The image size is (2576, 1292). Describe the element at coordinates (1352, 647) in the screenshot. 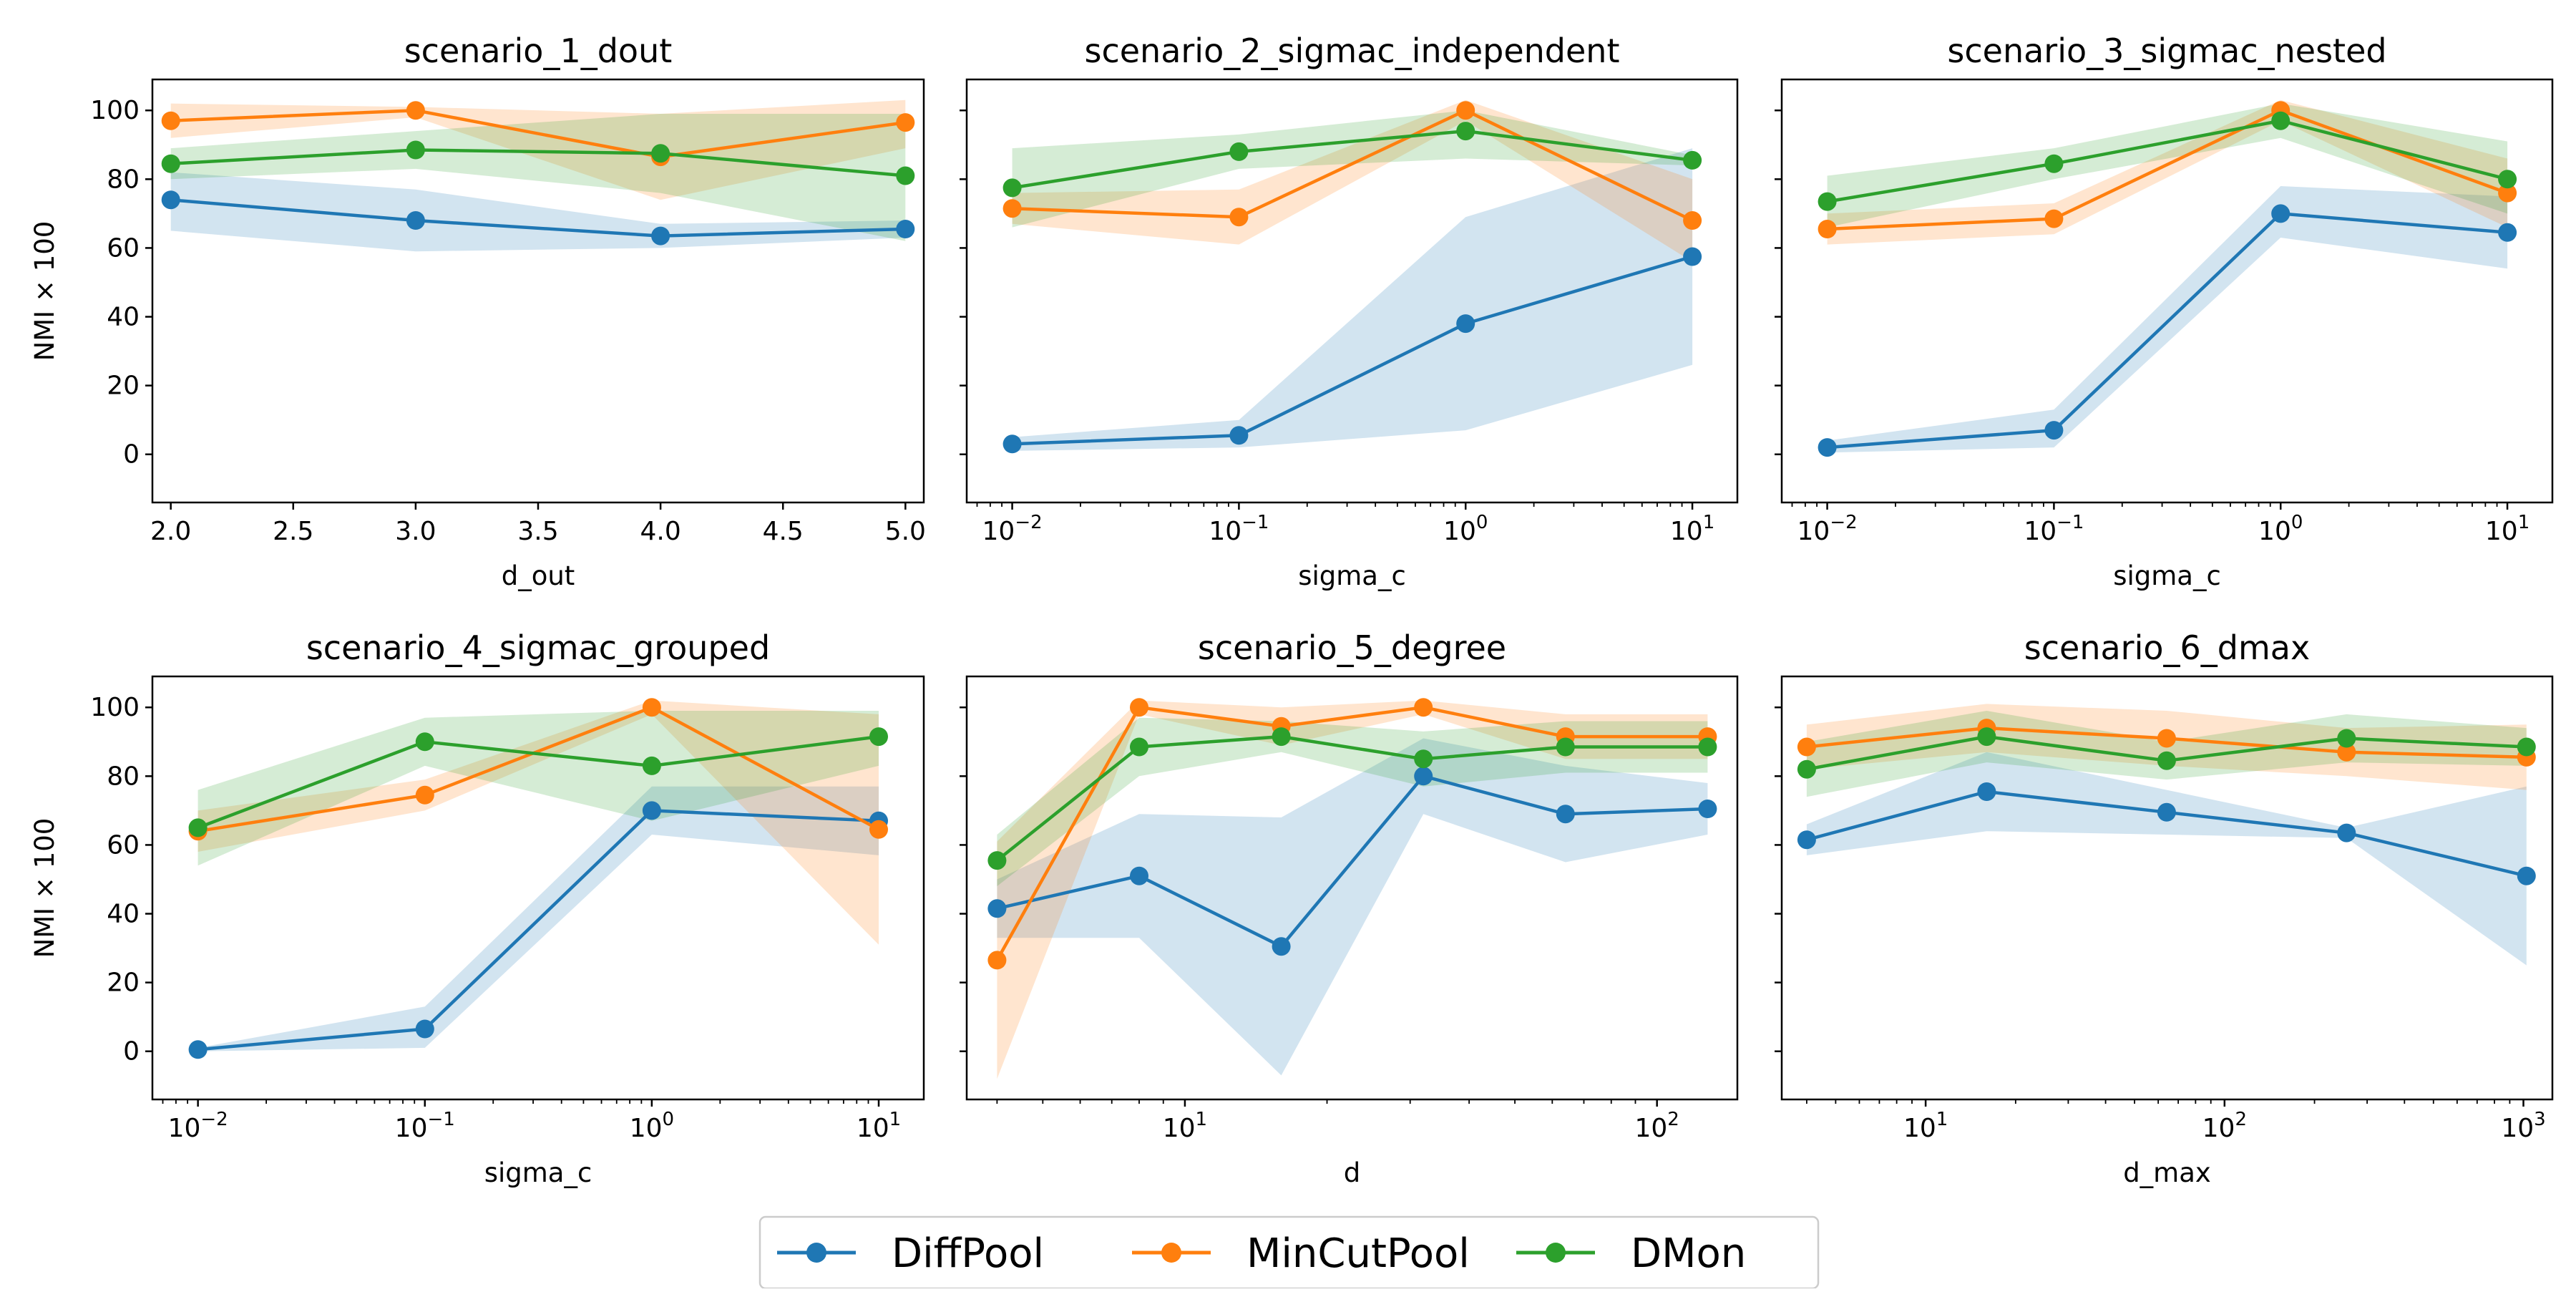

I see `panel-title: scenario_5_degree` at that location.